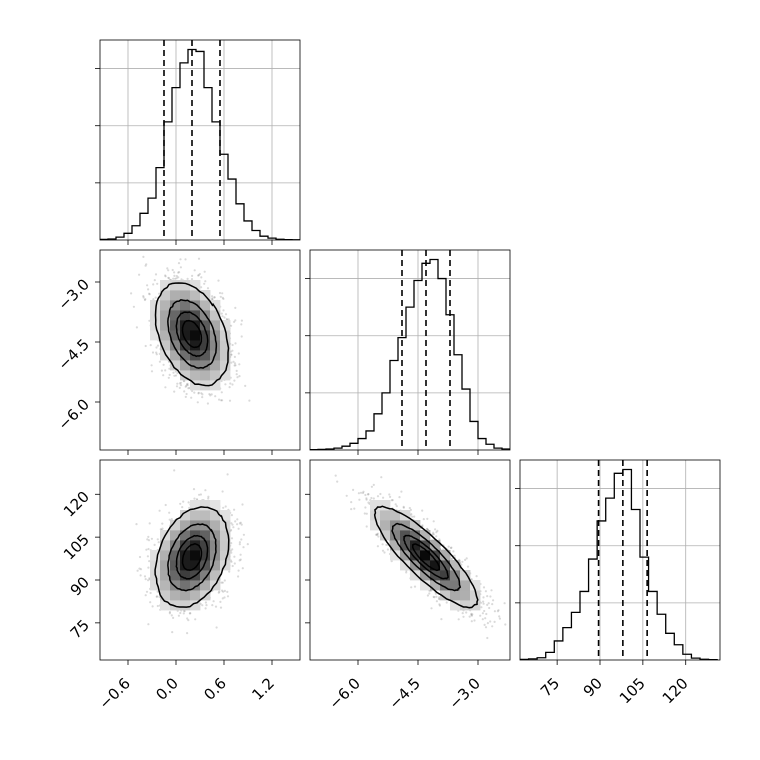 This screenshot has height=760, width=760. Describe the element at coordinates (76, 504) in the screenshot. I see `y-tick-label: 120` at that location.